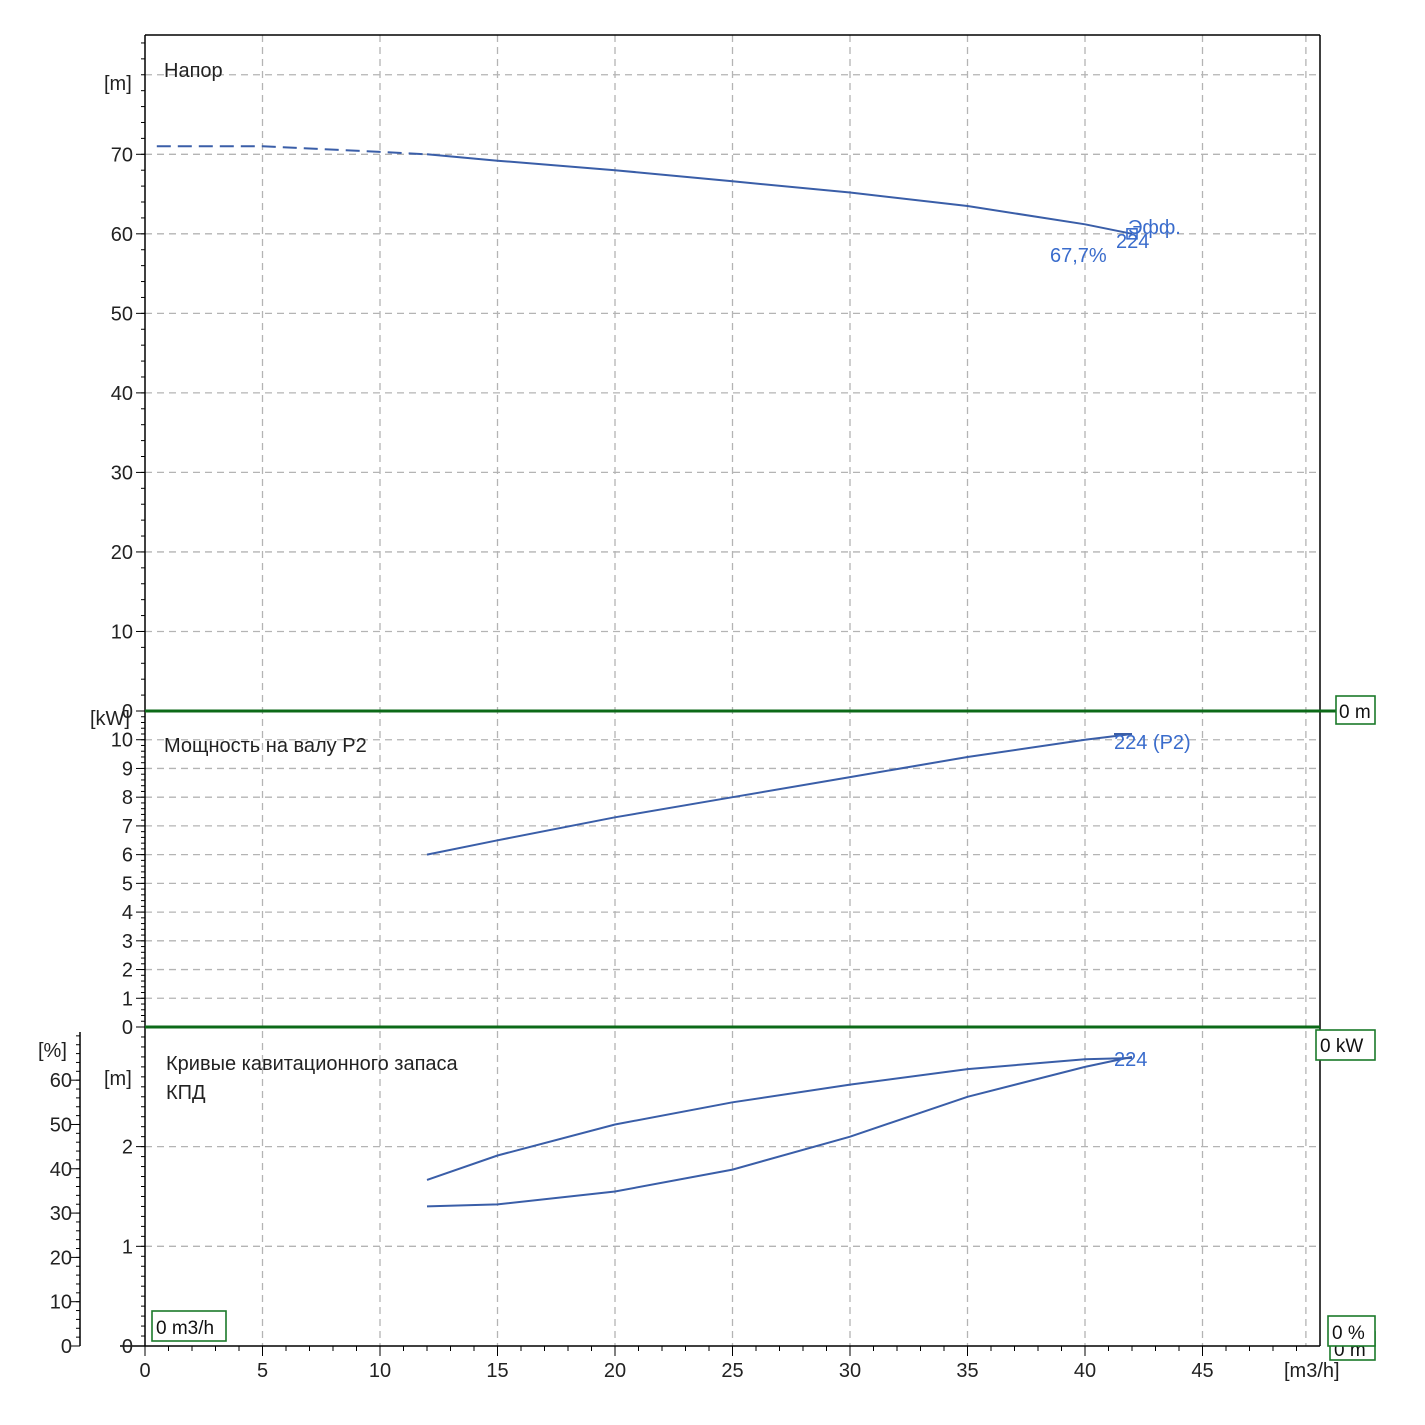 This screenshot has height=1425, width=1425. Describe the element at coordinates (127, 999) in the screenshot. I see `power-axis-tick-label: 1` at that location.